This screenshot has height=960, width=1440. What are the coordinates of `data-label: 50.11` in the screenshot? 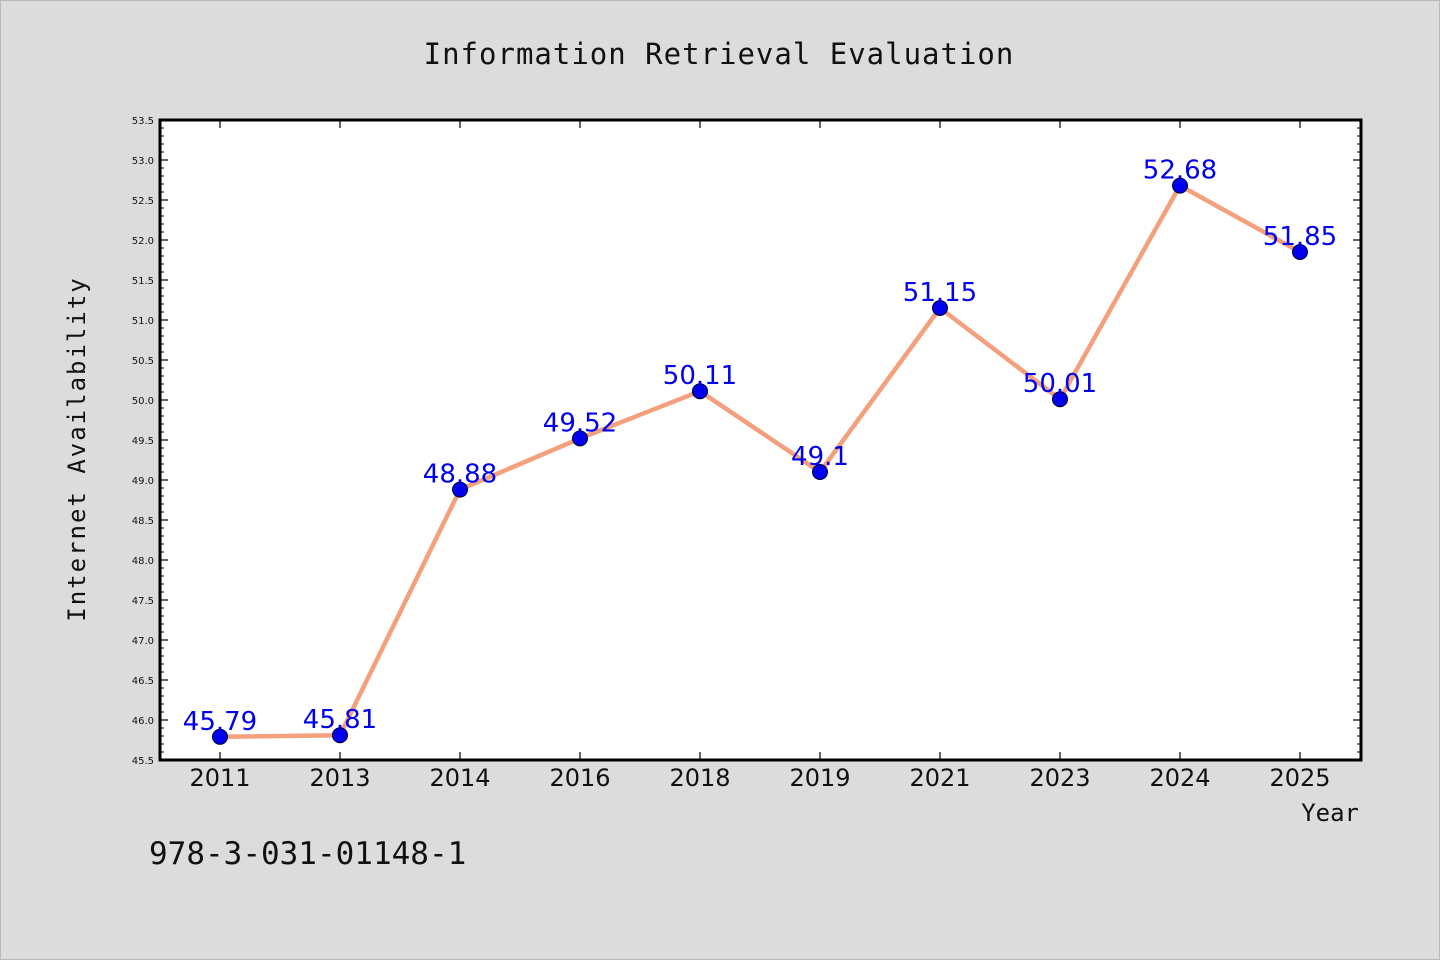 It's located at (700, 376).